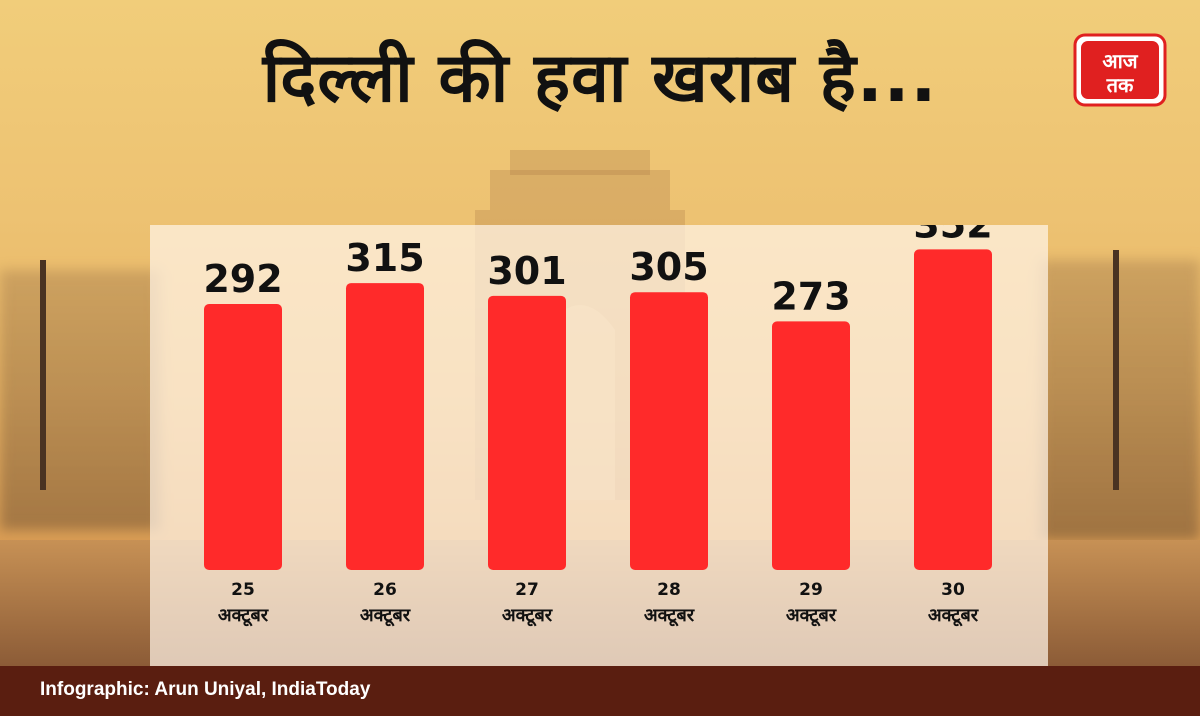 The height and width of the screenshot is (716, 1200). What do you see at coordinates (811, 590) in the screenshot?
I see `category-day-29: 29` at bounding box center [811, 590].